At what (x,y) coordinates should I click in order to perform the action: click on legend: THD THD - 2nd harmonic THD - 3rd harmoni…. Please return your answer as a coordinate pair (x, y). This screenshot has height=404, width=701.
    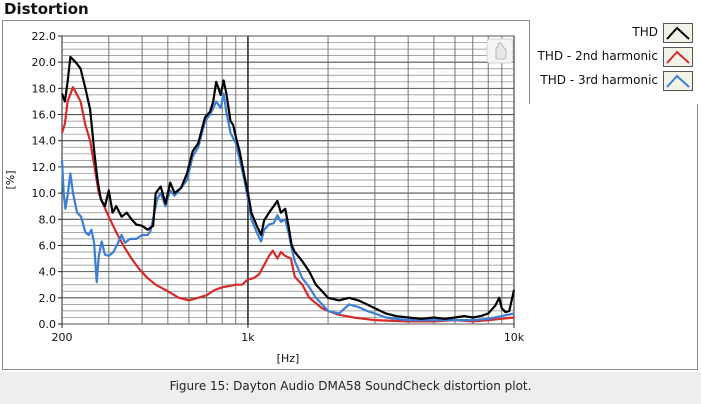
    Looking at the image, I should click on (613, 62).